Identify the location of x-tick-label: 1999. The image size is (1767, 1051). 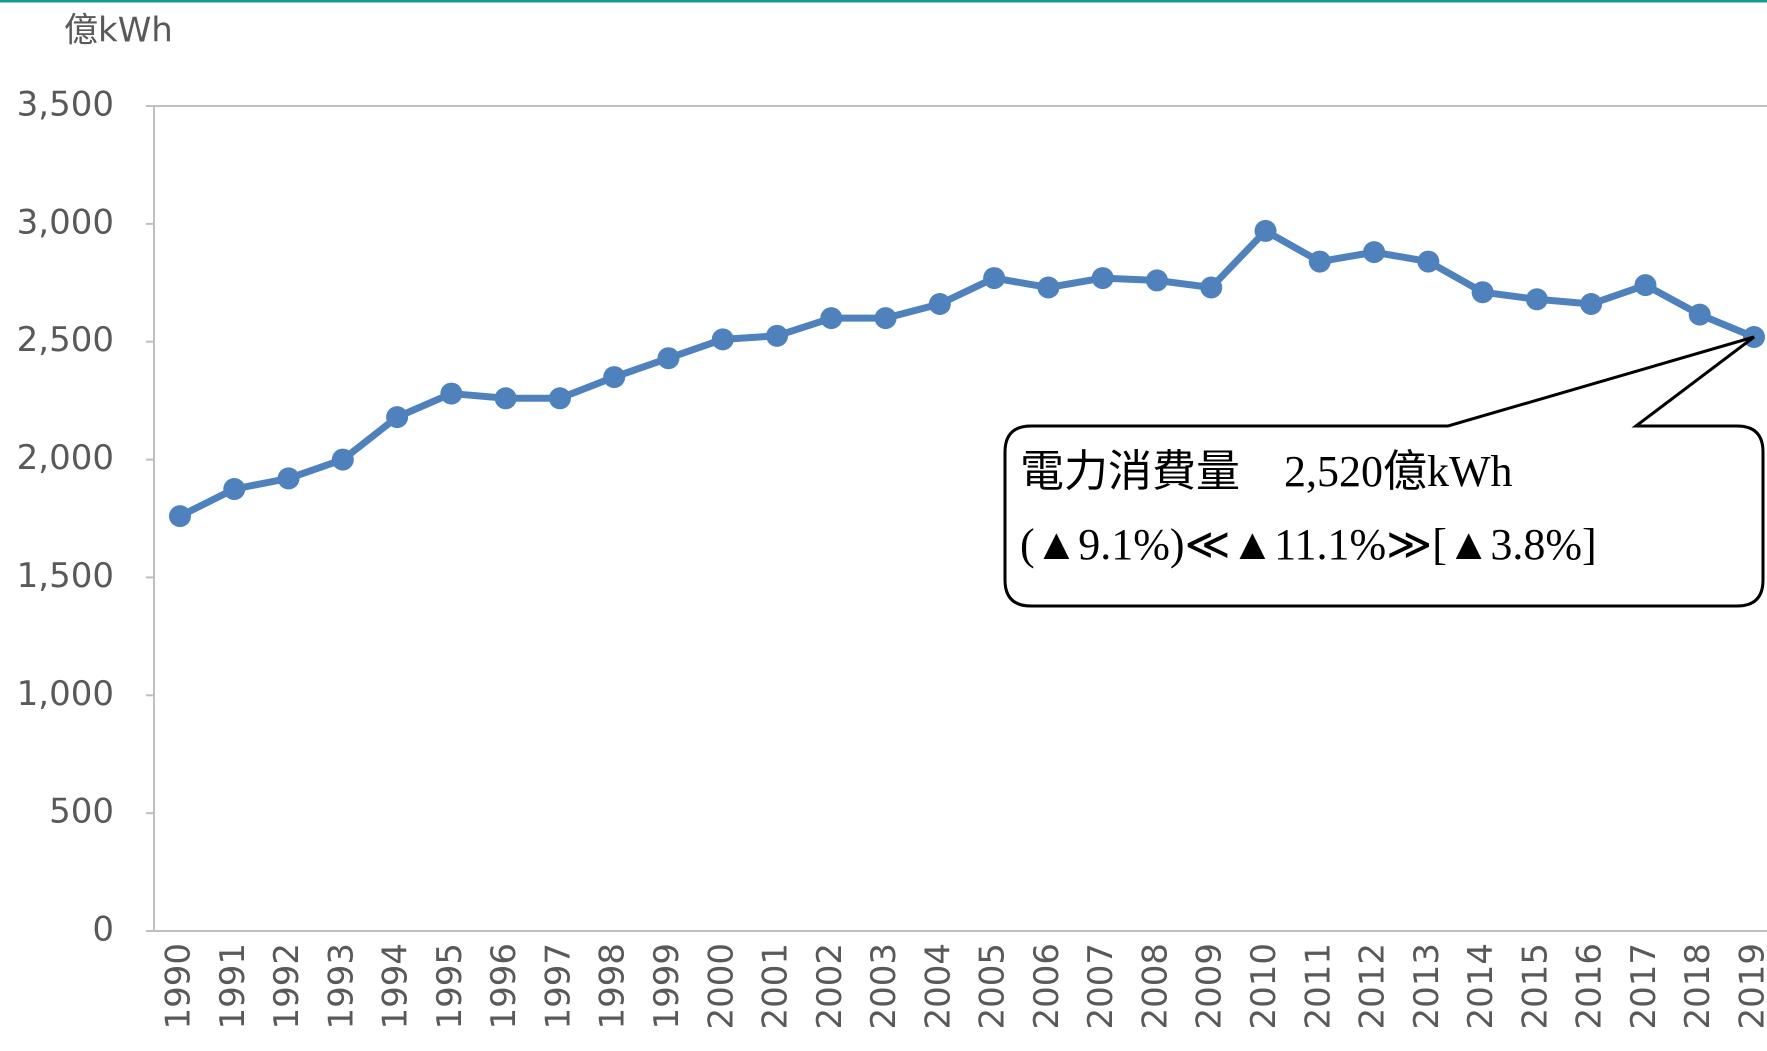
(667, 986).